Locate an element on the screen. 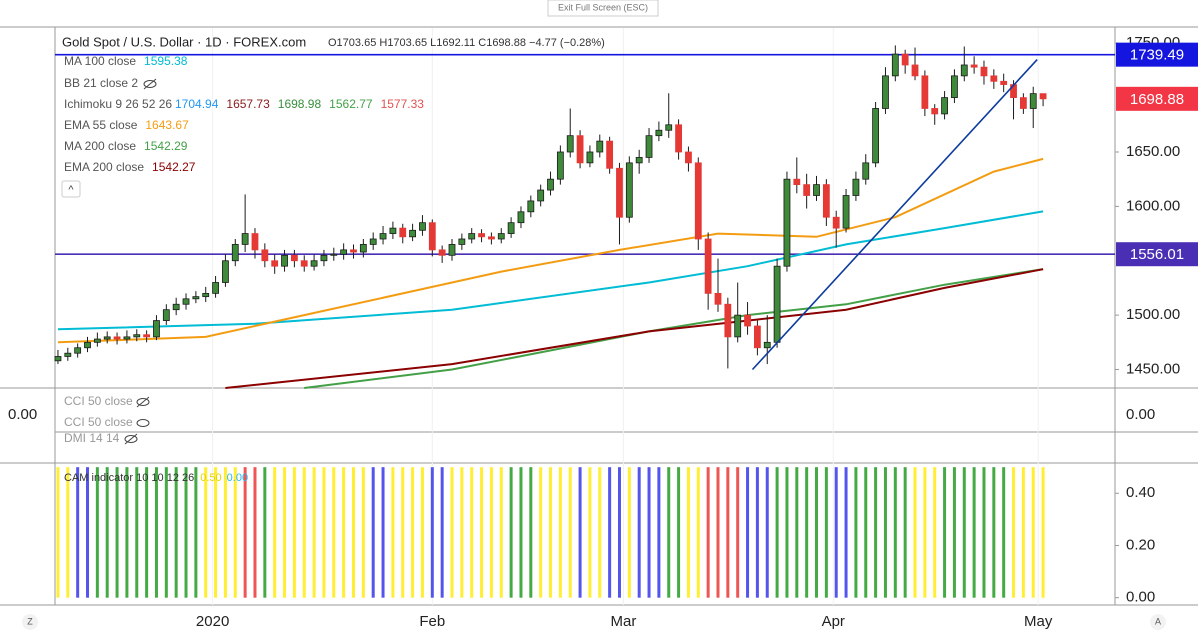  x-tick-label: Apr is located at coordinates (833, 621).